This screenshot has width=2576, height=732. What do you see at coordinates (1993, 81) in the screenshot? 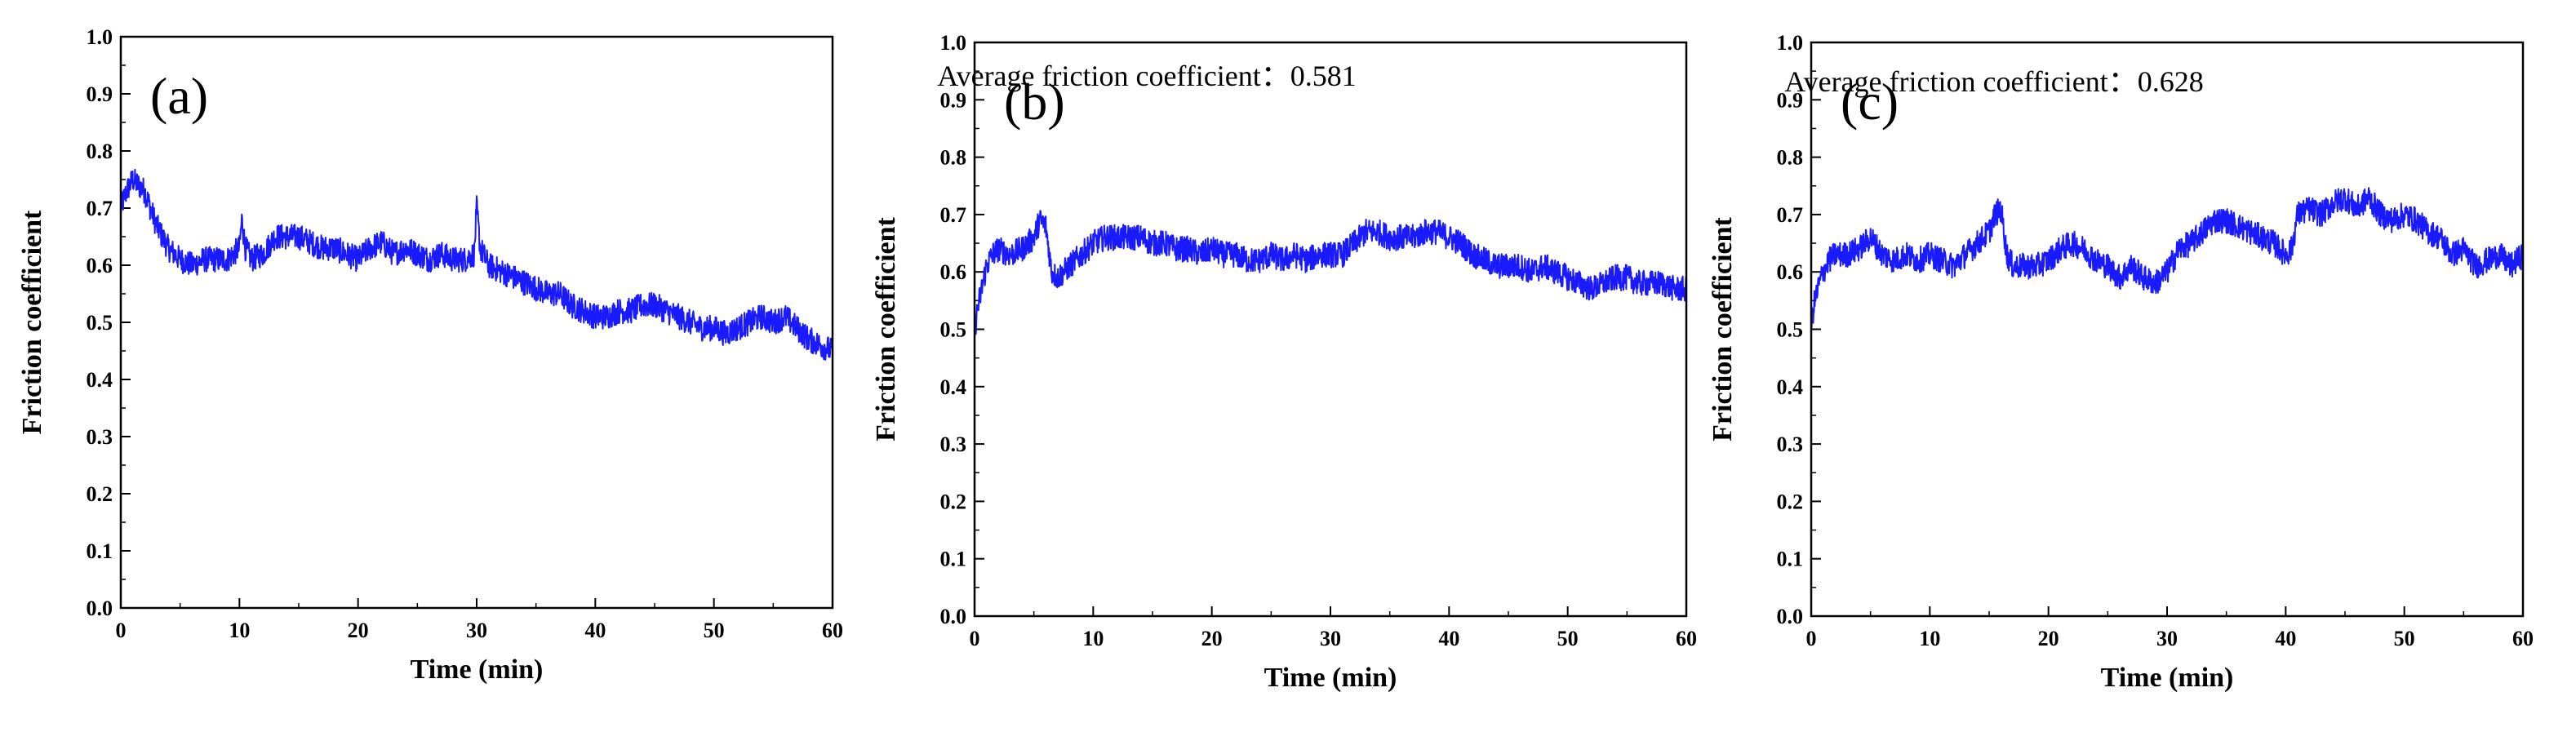
I see `average-friction-annotation: Average friction coefficient：0.628` at bounding box center [1993, 81].